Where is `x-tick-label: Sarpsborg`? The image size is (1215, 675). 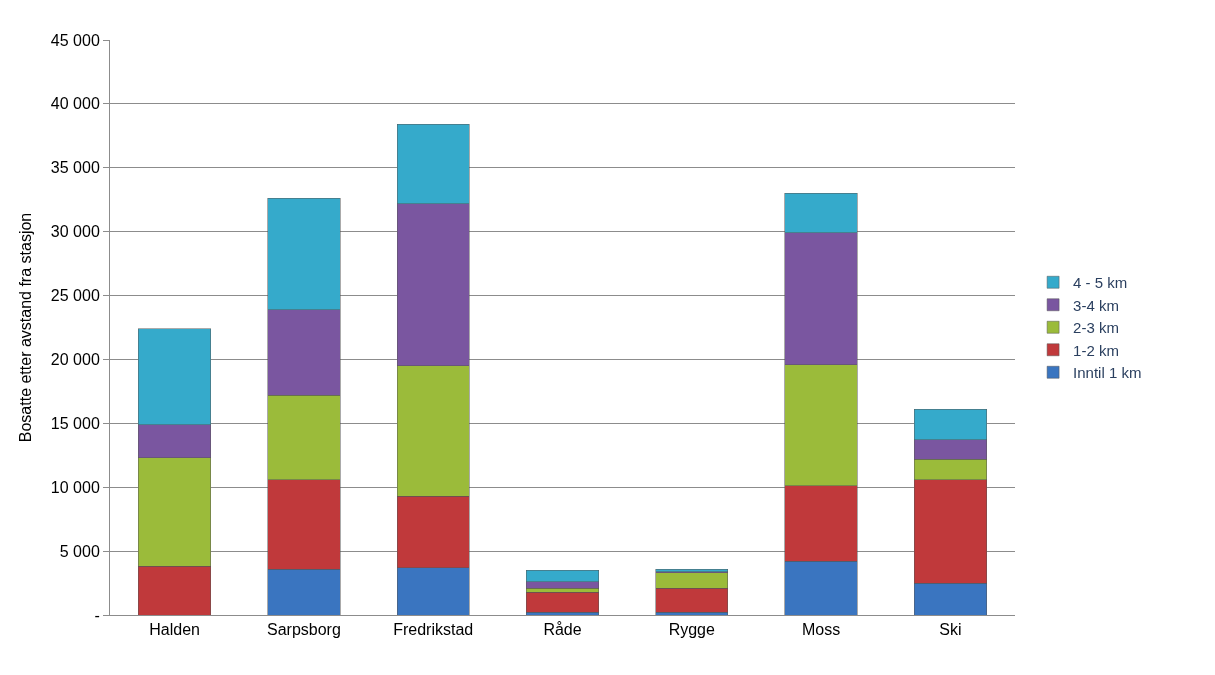 x-tick-label: Sarpsborg is located at coordinates (304, 630).